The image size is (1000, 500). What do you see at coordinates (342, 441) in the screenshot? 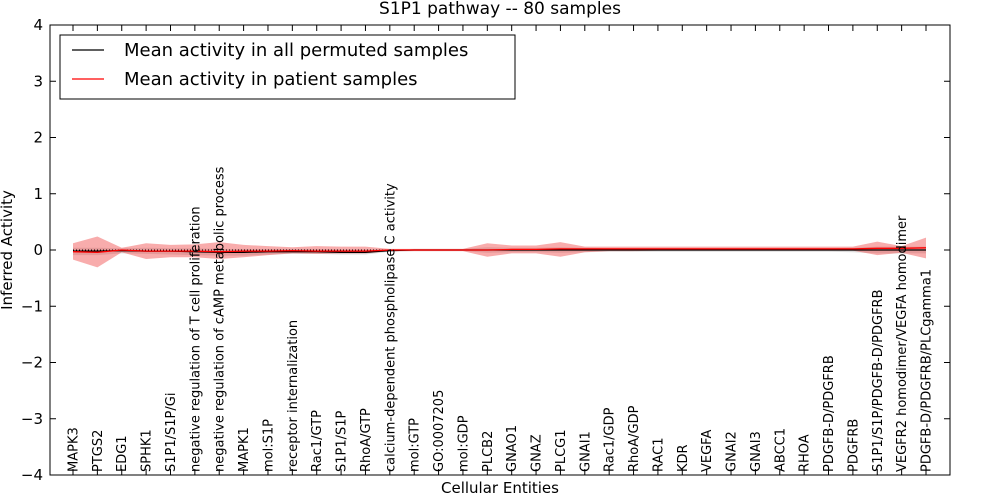
I see `x-category-label: S1P1/S1P` at bounding box center [342, 441].